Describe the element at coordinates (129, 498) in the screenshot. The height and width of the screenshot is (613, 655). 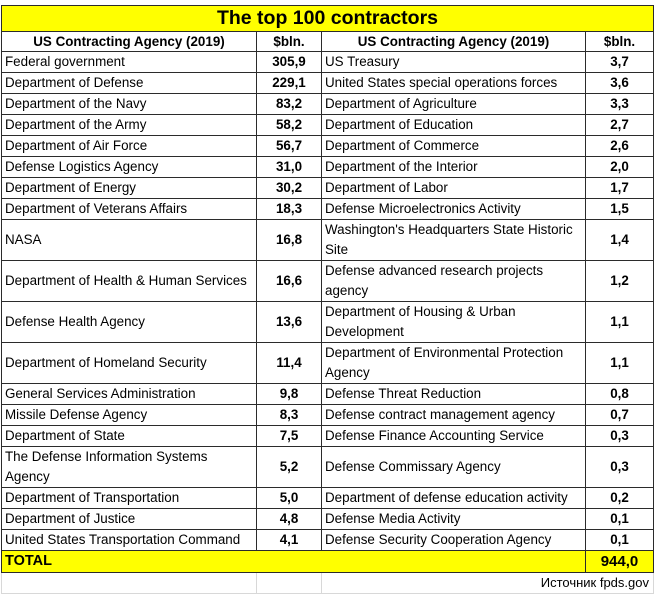
I see `left-agency-cell: Department of Transportation` at that location.